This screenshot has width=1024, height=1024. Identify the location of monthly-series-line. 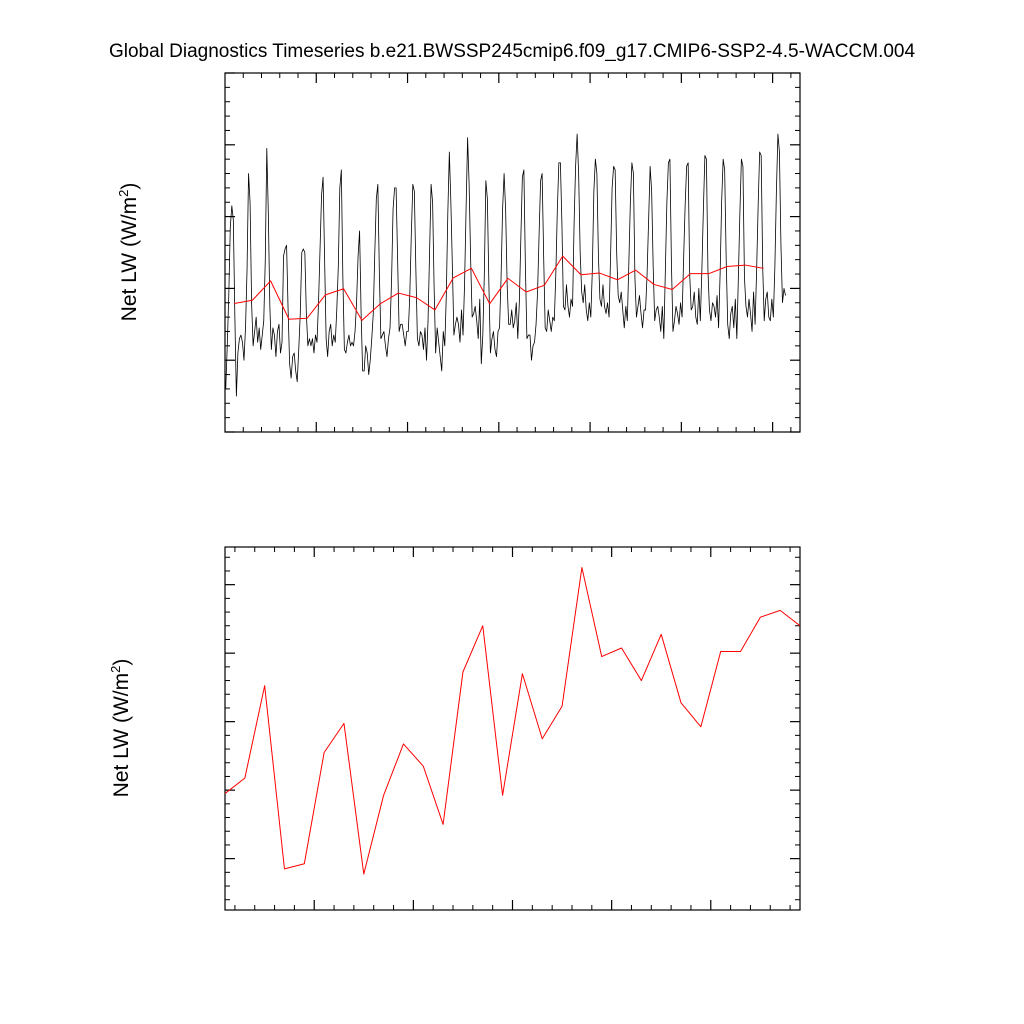
(505, 265).